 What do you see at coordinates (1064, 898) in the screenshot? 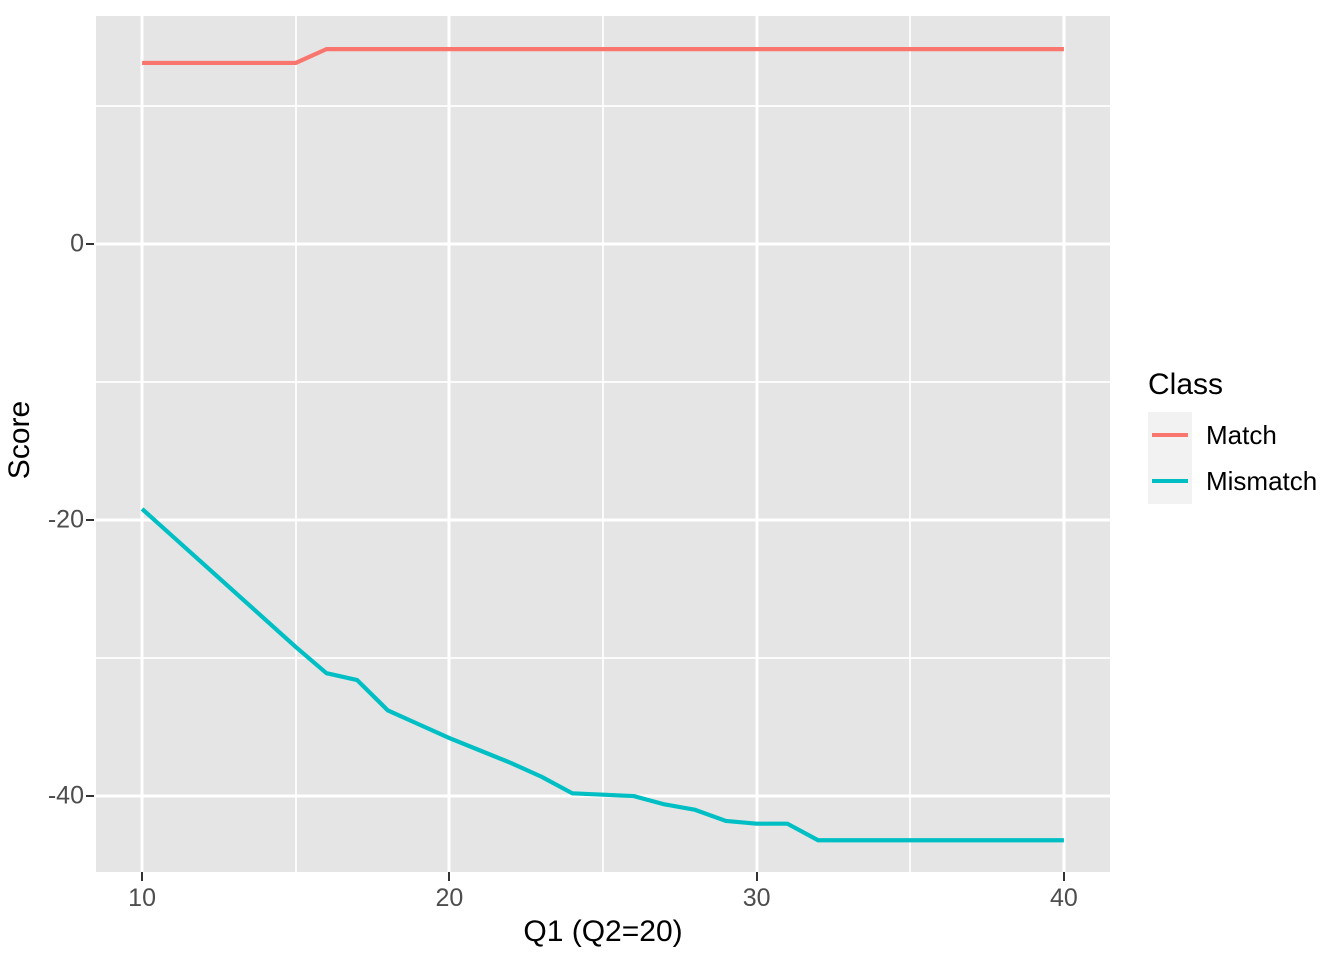
I see `x-tick-label: 40` at bounding box center [1064, 898].